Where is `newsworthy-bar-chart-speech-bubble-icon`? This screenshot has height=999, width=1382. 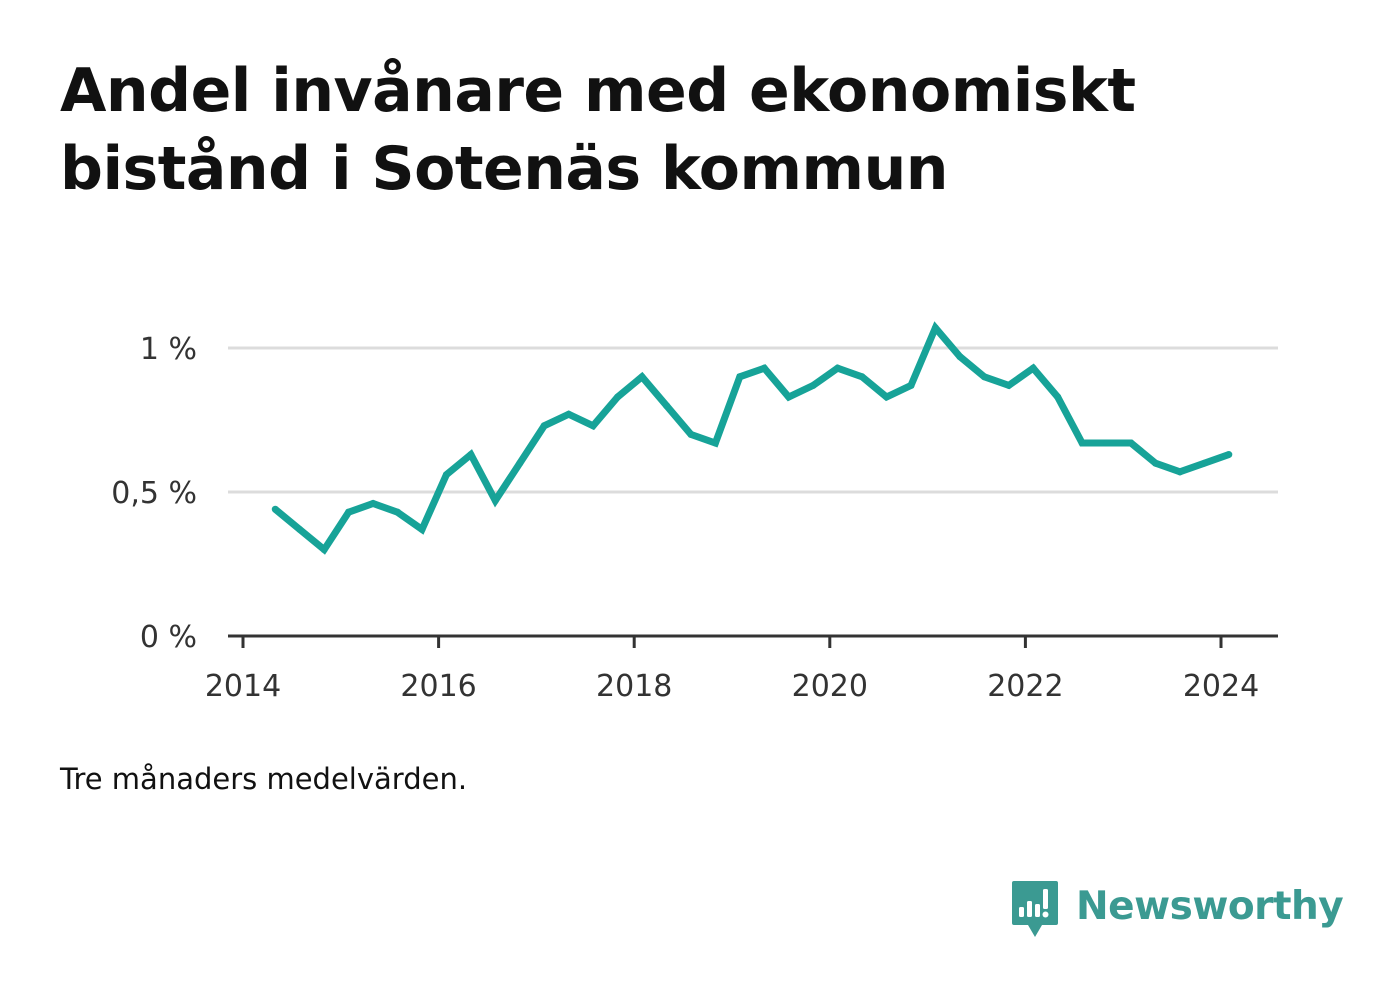
newsworthy-bar-chart-speech-bubble-icon is located at coordinates (1035, 909).